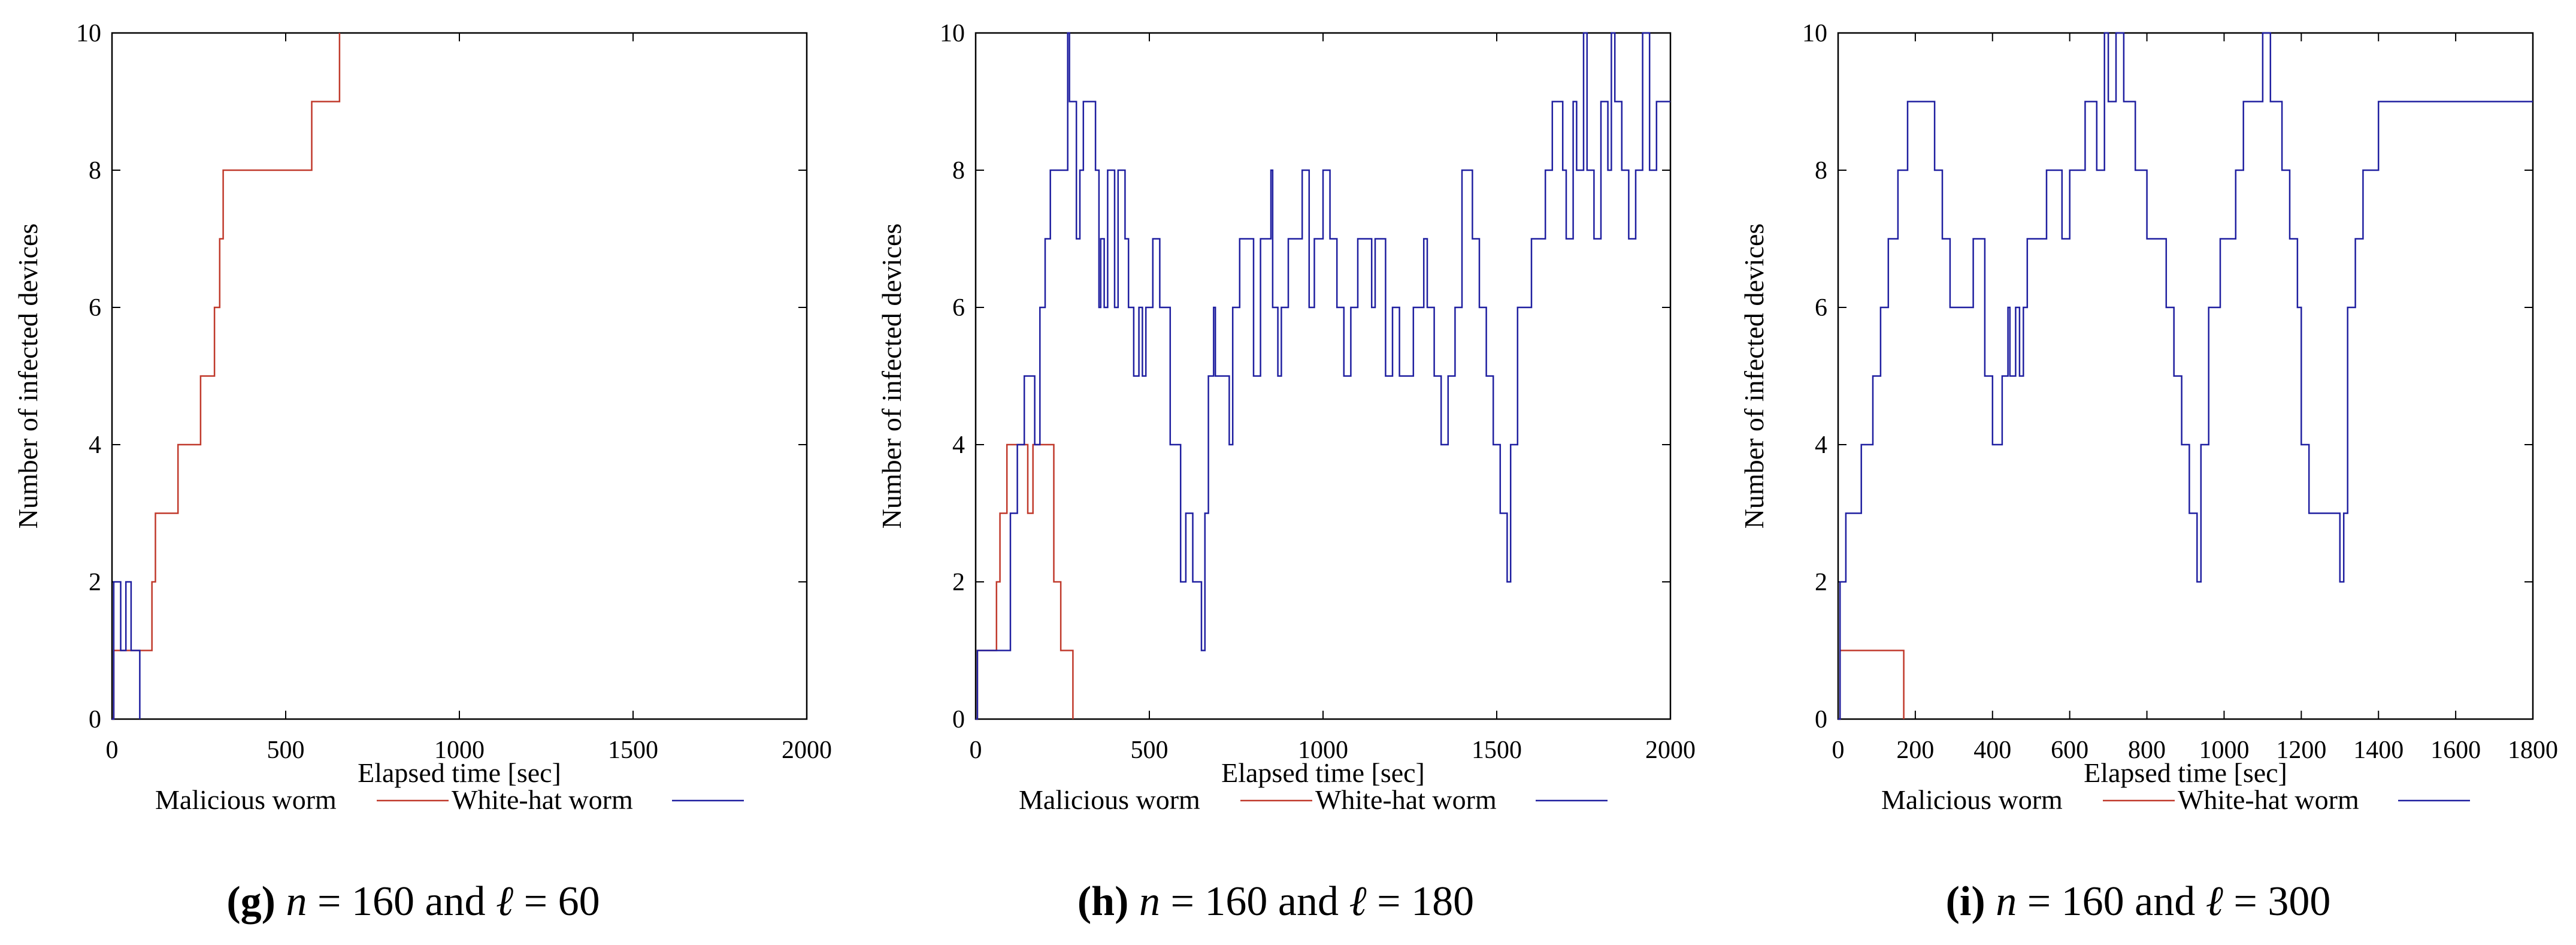 The image size is (2576, 945). I want to click on caption-i-letter: (i), so click(1965, 901).